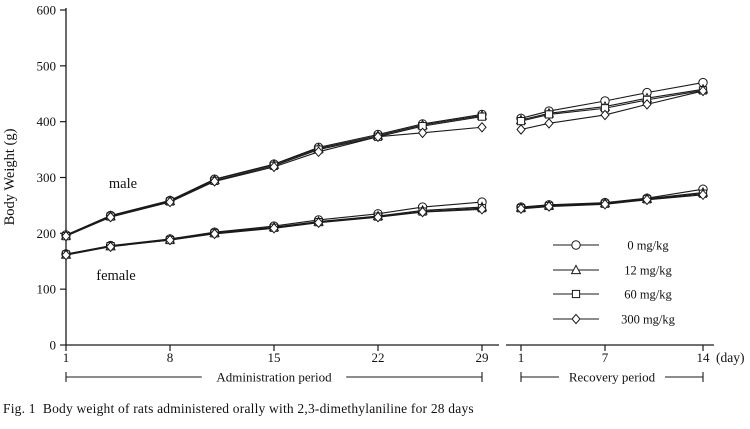 This screenshot has height=429, width=750. What do you see at coordinates (377, 357) in the screenshot?
I see `x-axis-tick-label: 22` at bounding box center [377, 357].